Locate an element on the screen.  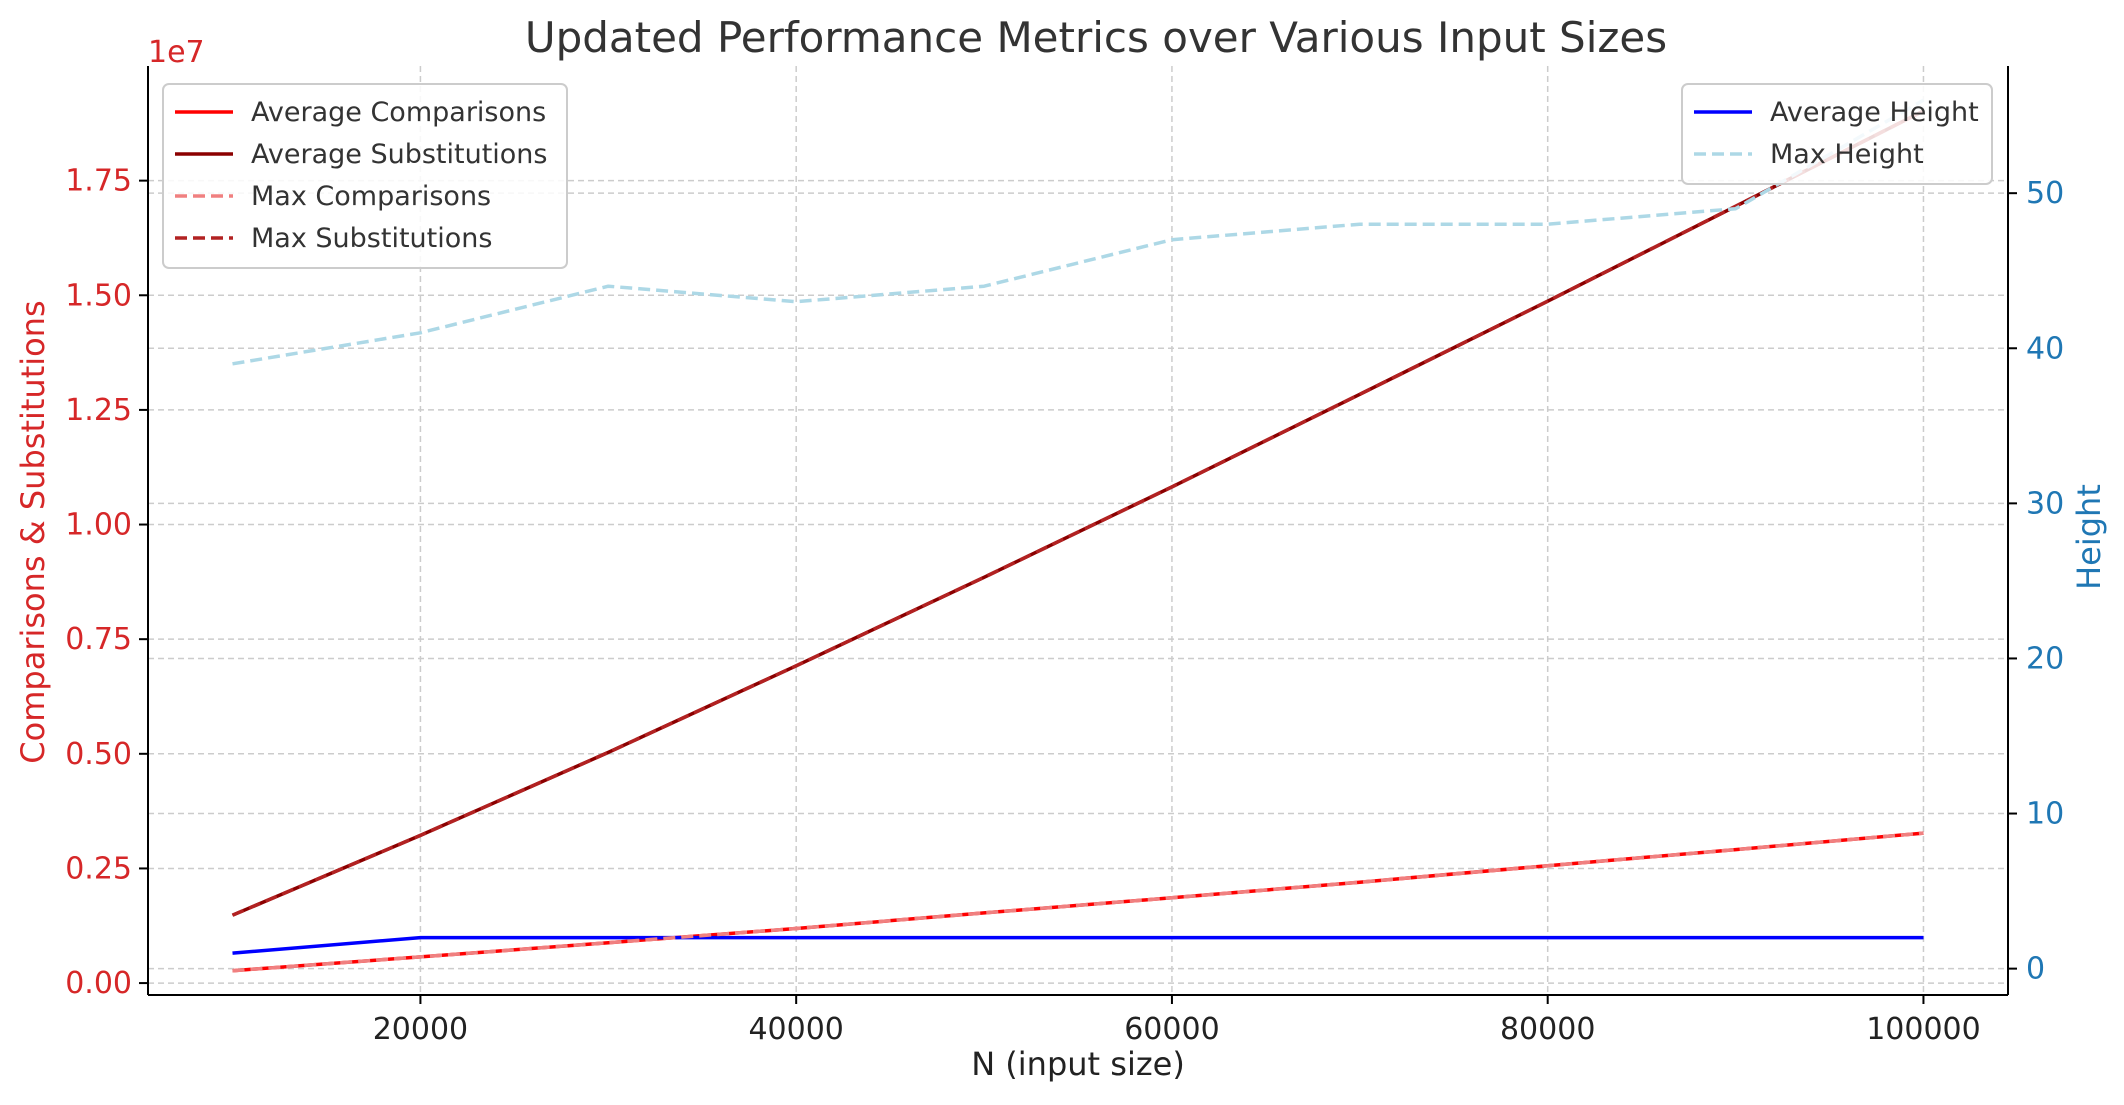
x-tick-label: 100000 is located at coordinates (1923, 1029).